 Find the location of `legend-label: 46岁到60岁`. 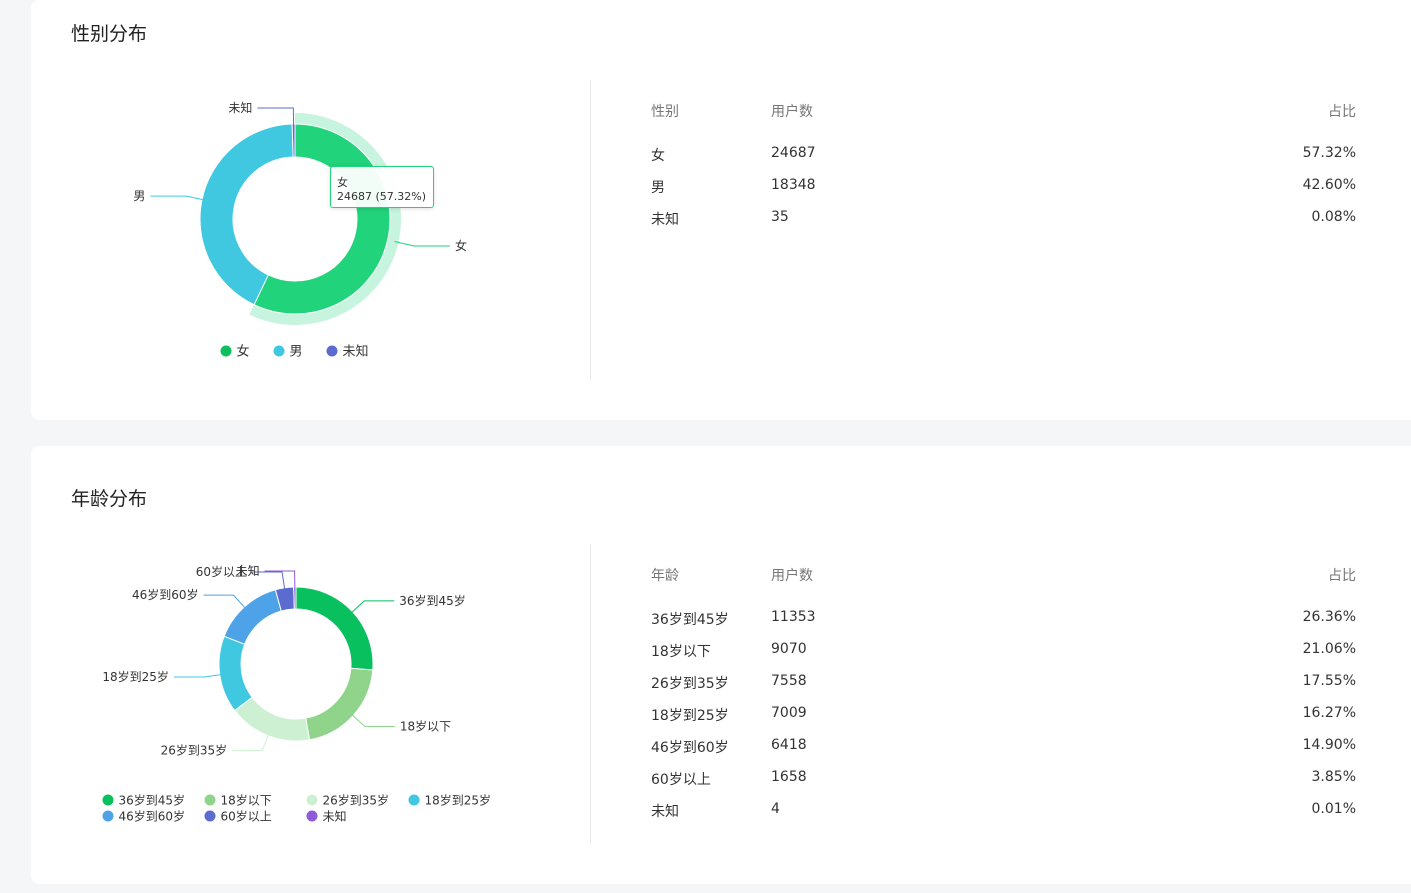

legend-label: 46岁到60岁 is located at coordinates (152, 816).